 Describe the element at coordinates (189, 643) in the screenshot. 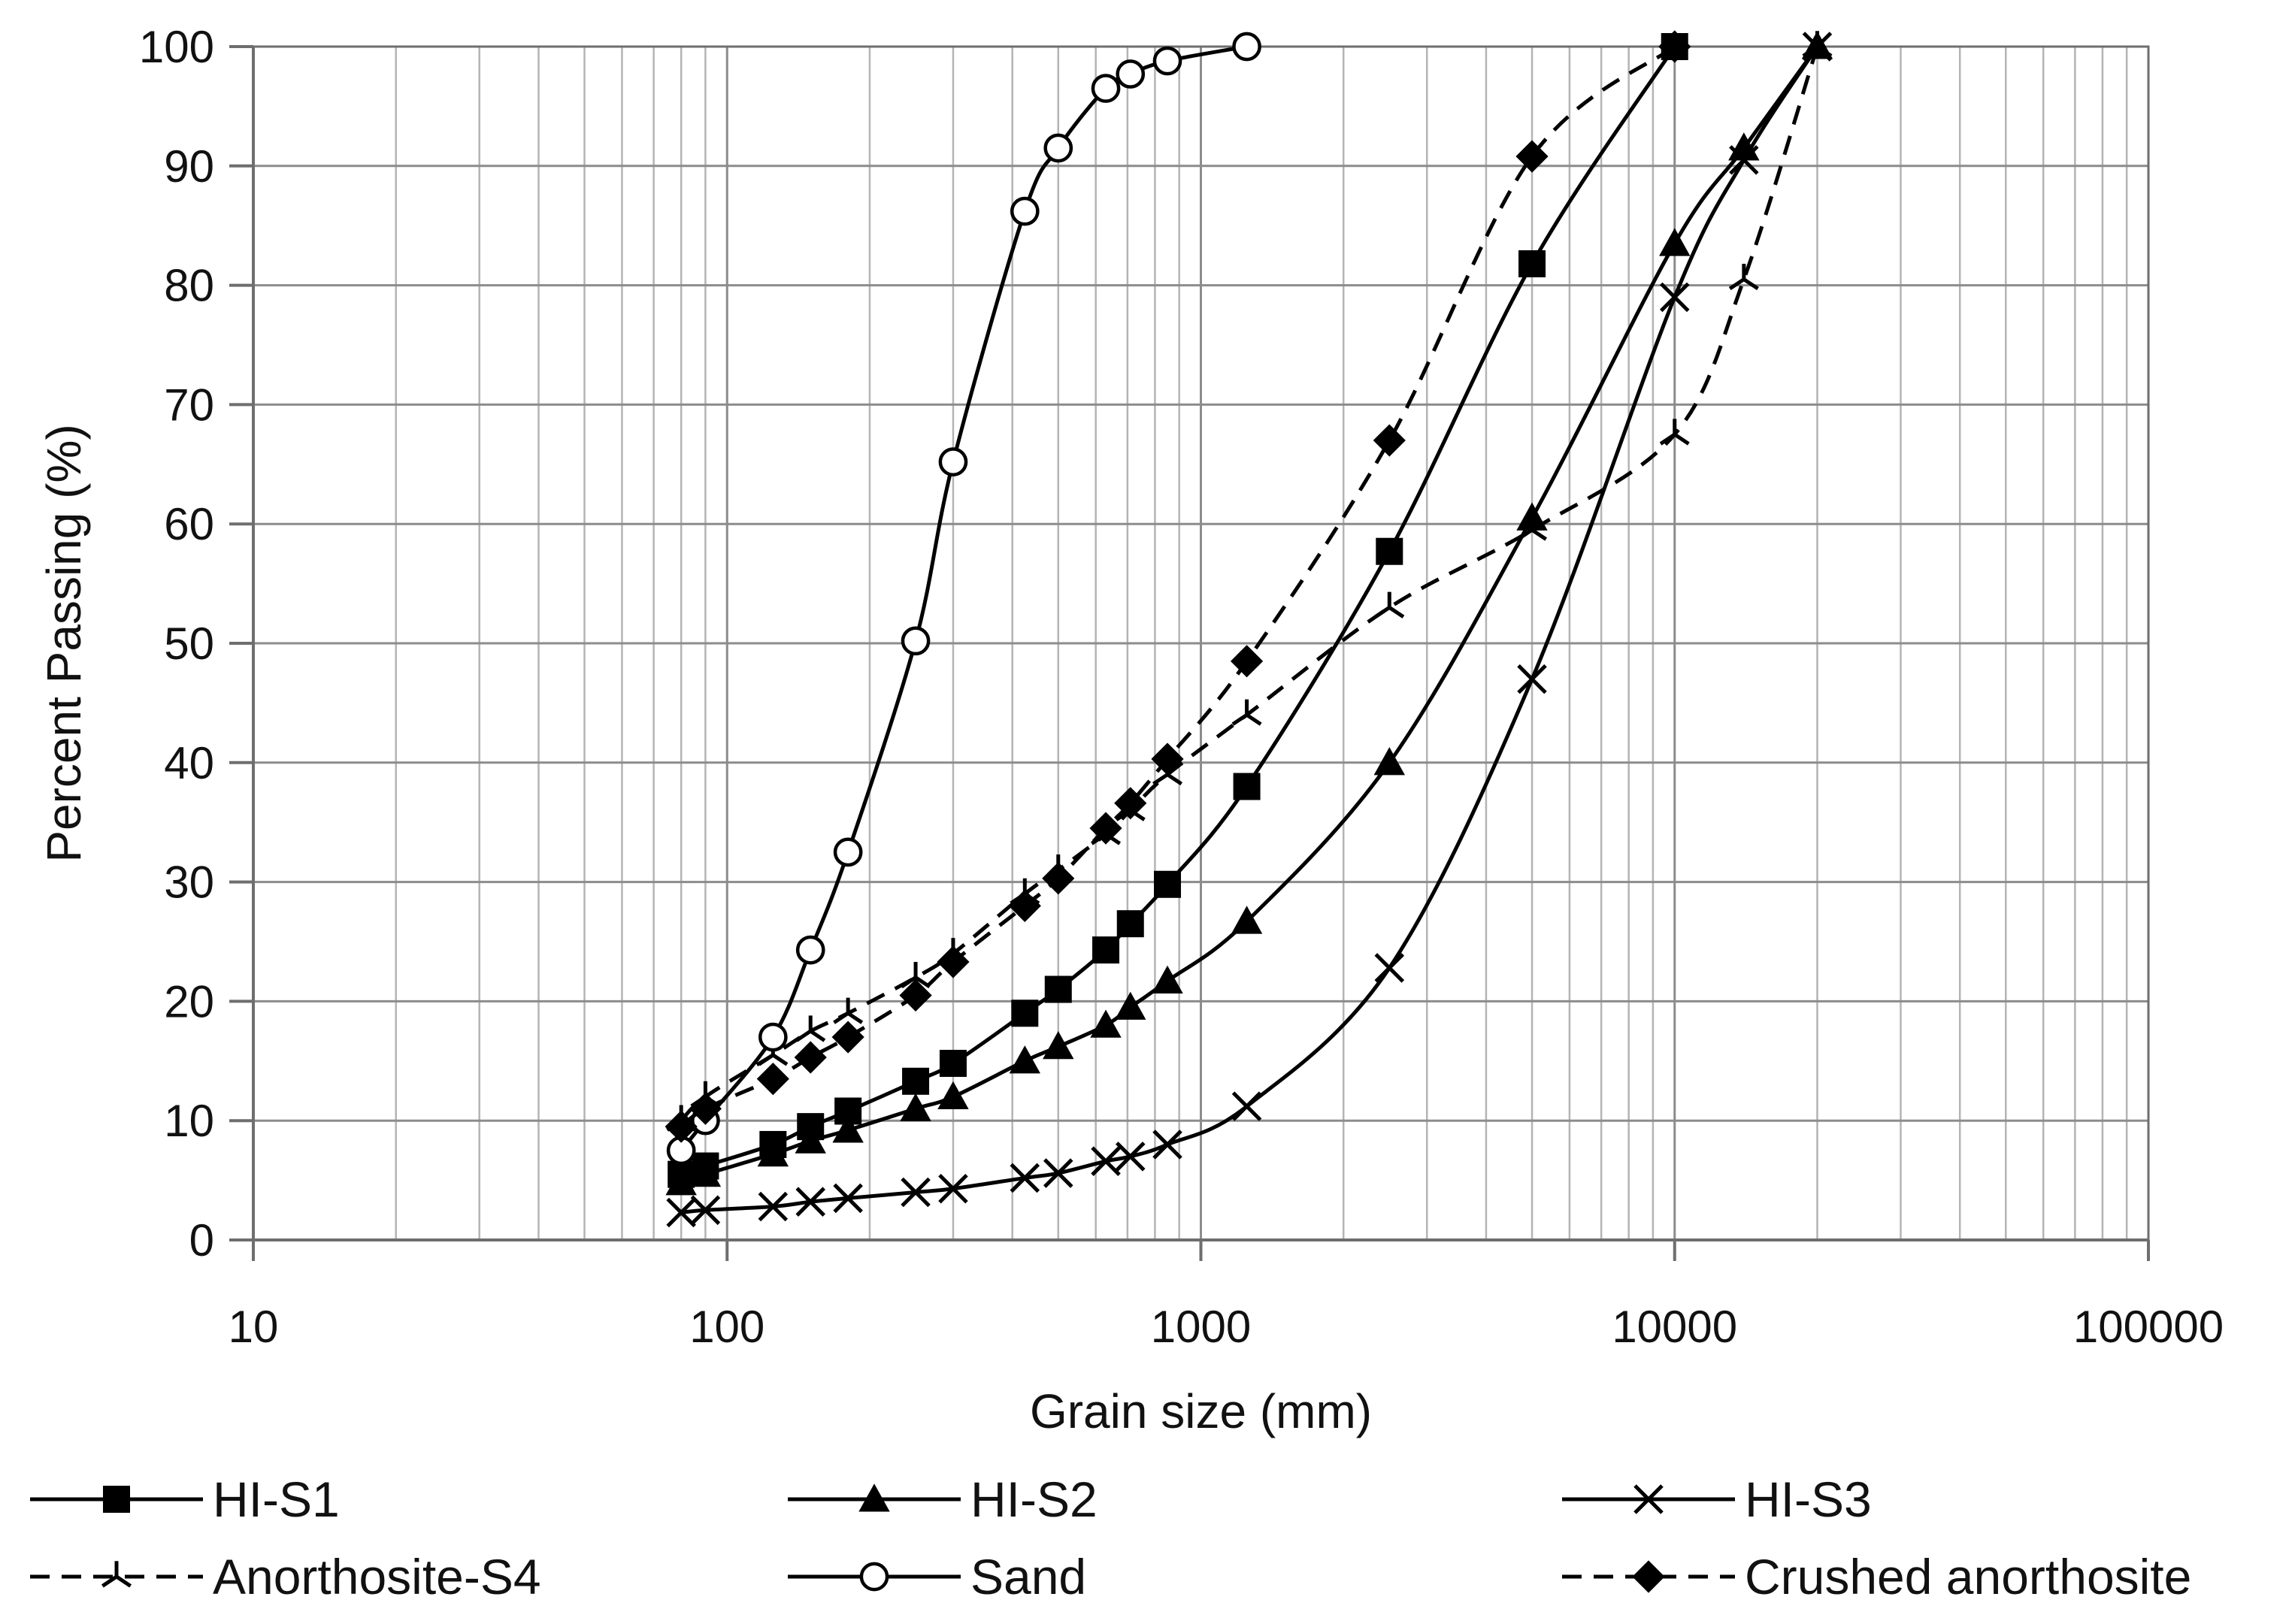

I see `y-tick-label: 50` at that location.